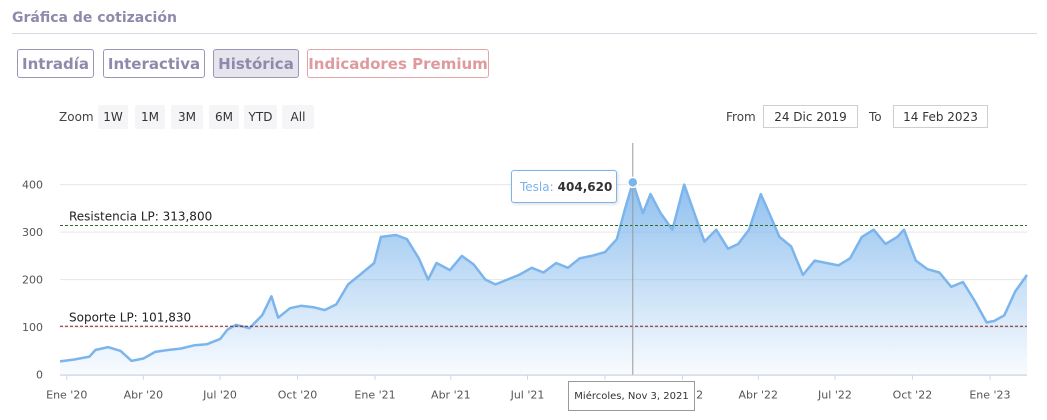 The image size is (1047, 420). I want to click on y-tick-label-400: 400, so click(32, 185).